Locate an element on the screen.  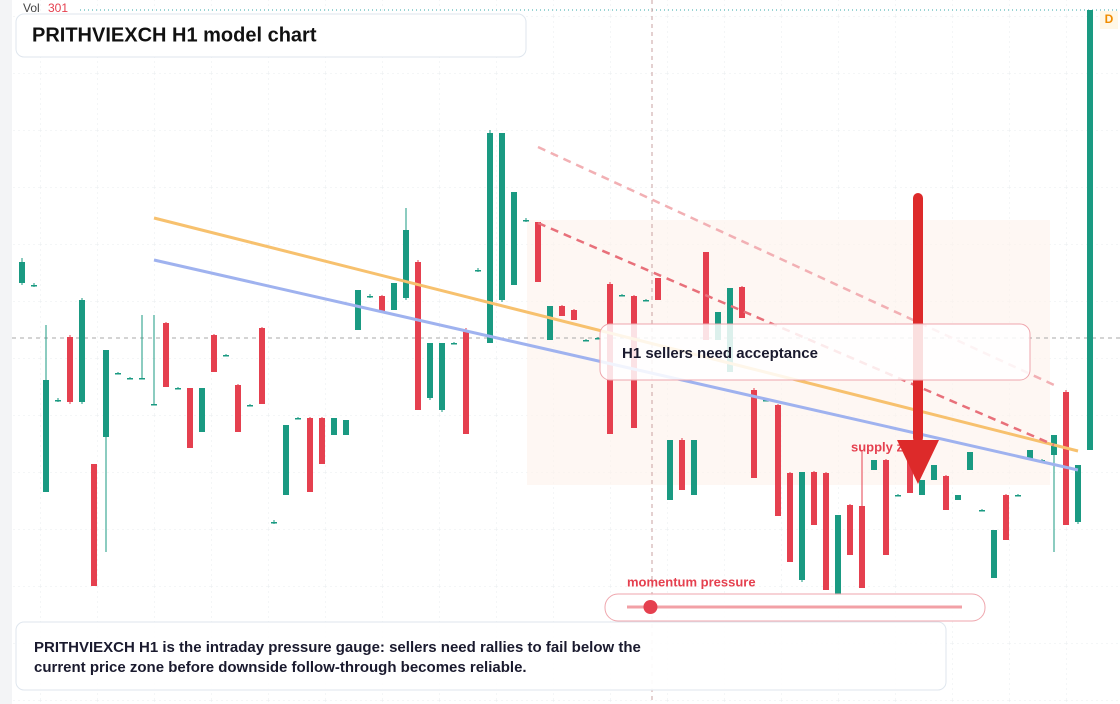
gauge is located at coordinates (650, 607).